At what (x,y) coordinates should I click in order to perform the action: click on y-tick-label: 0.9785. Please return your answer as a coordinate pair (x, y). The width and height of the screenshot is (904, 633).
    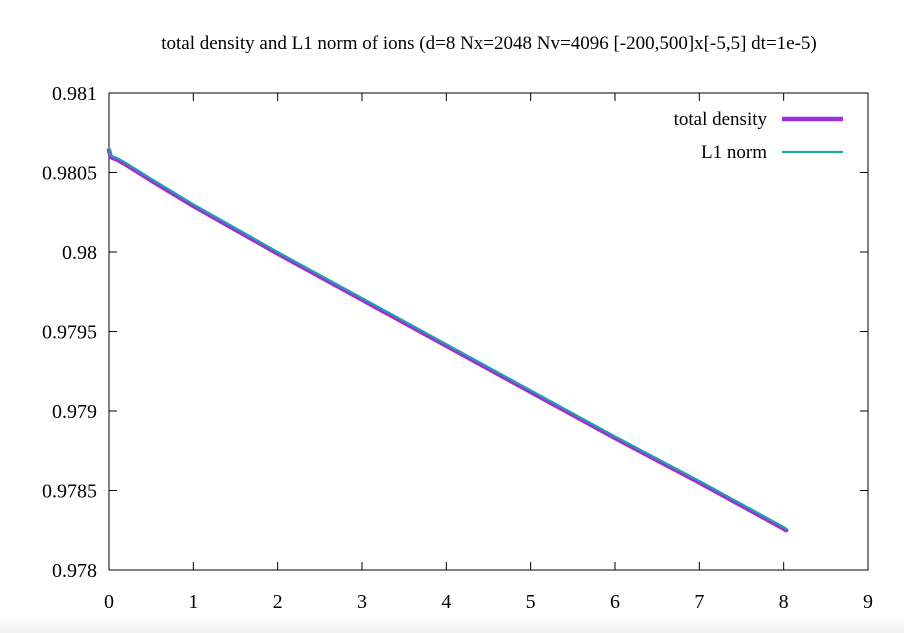
    Looking at the image, I should click on (69, 492).